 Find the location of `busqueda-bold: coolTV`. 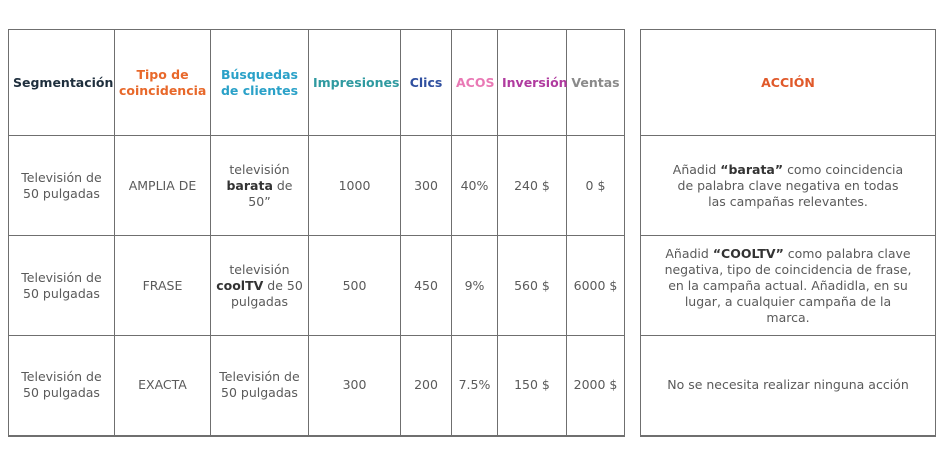

busqueda-bold: coolTV is located at coordinates (240, 285).